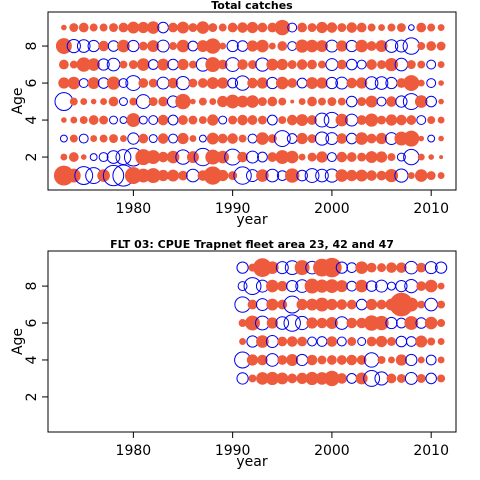 The image size is (480, 480). I want to click on x-tick-label: 1980, so click(134, 209).